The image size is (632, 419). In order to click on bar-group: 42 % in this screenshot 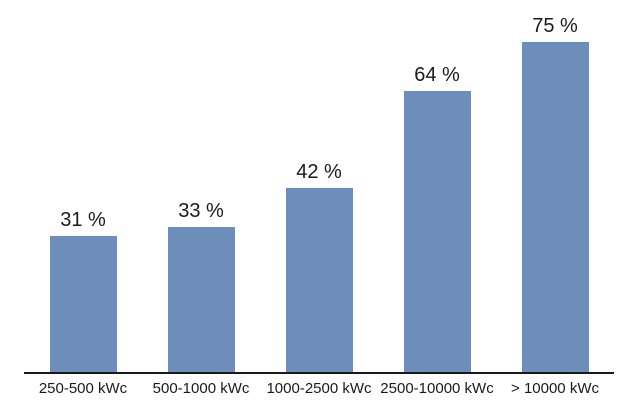, I will do `click(319, 267)`.